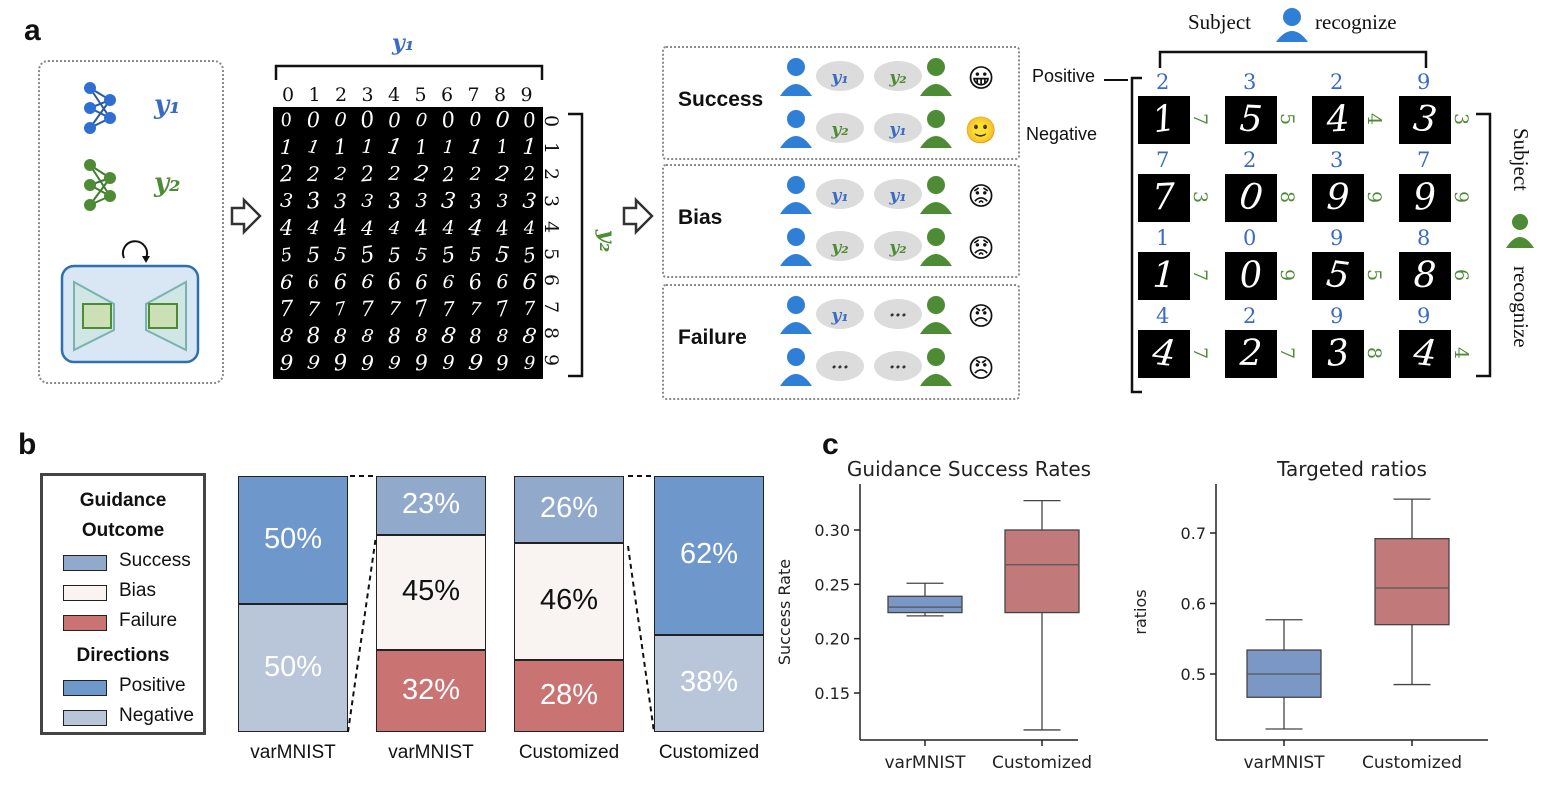 This screenshot has width=1559, height=809. What do you see at coordinates (1193, 533) in the screenshot?
I see `y-tick-label: 0.7` at bounding box center [1193, 533].